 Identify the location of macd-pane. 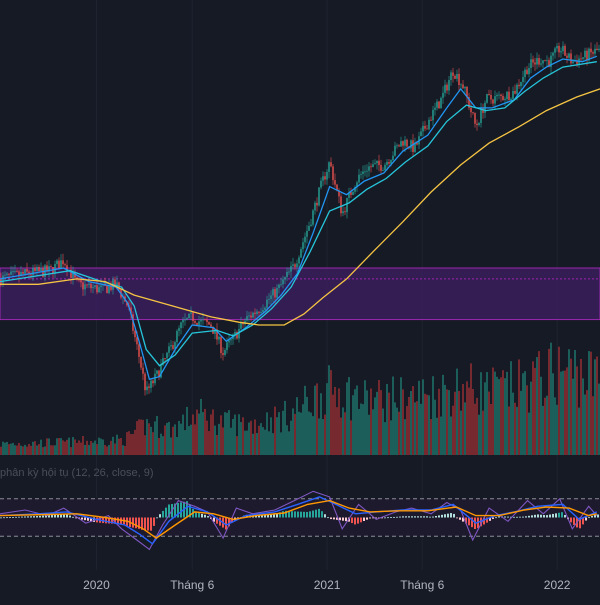
(300, 520).